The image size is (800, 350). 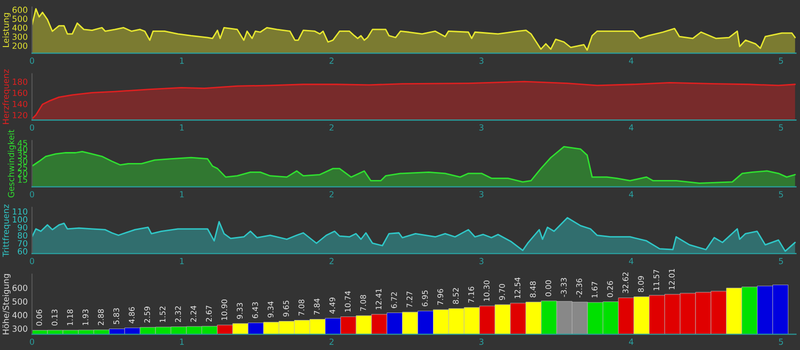 What do you see at coordinates (20, 93) in the screenshot?
I see `y-tick-label: 160` at bounding box center [20, 93].